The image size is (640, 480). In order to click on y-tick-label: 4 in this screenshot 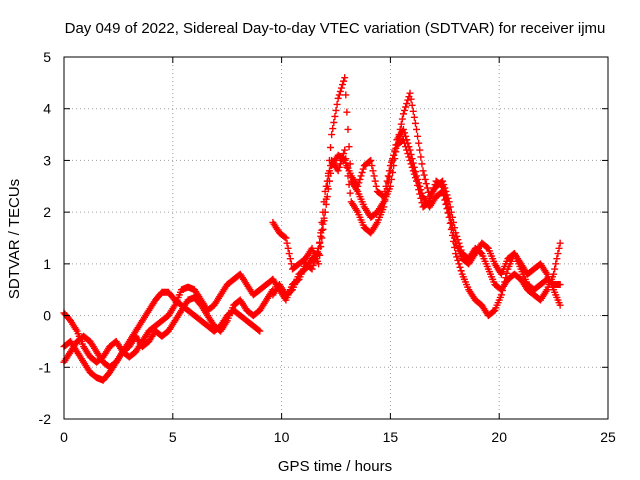, I will do `click(47, 109)`.